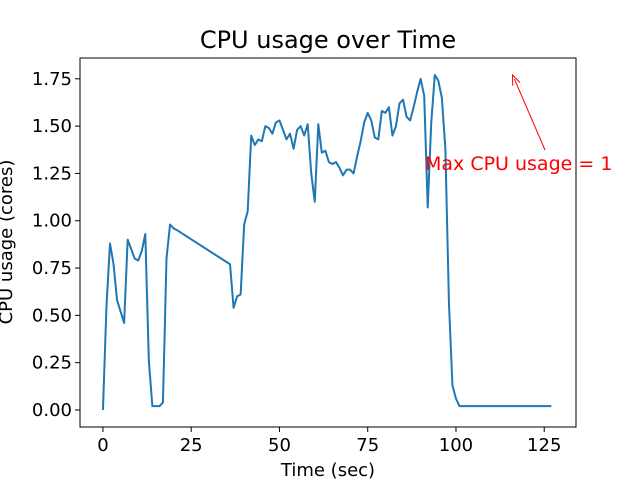 The image size is (640, 480). What do you see at coordinates (52, 363) in the screenshot?
I see `y-tick-label: 0.25` at bounding box center [52, 363].